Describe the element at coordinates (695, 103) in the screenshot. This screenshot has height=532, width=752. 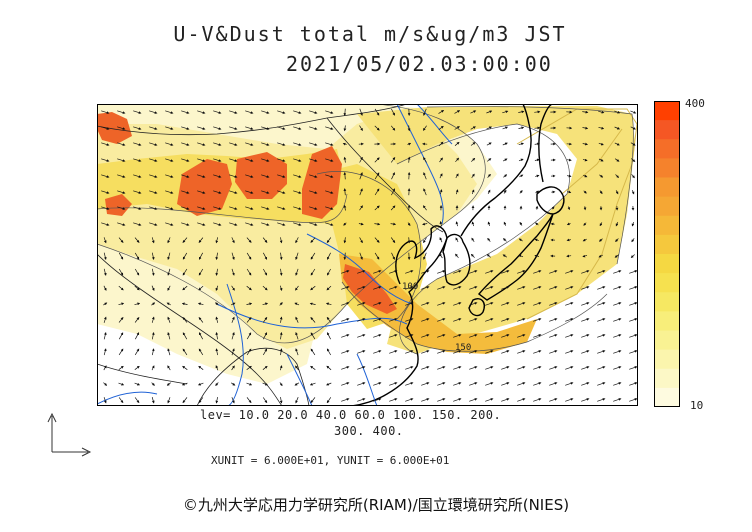
I see `color-bar-max-label: 400` at that location.